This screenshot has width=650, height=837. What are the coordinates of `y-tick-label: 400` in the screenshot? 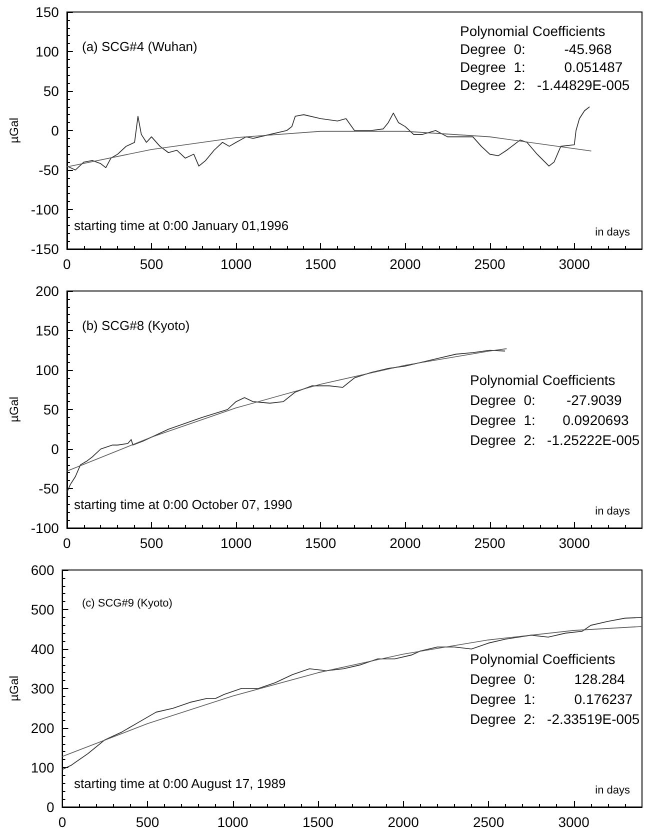 It's located at (42, 649).